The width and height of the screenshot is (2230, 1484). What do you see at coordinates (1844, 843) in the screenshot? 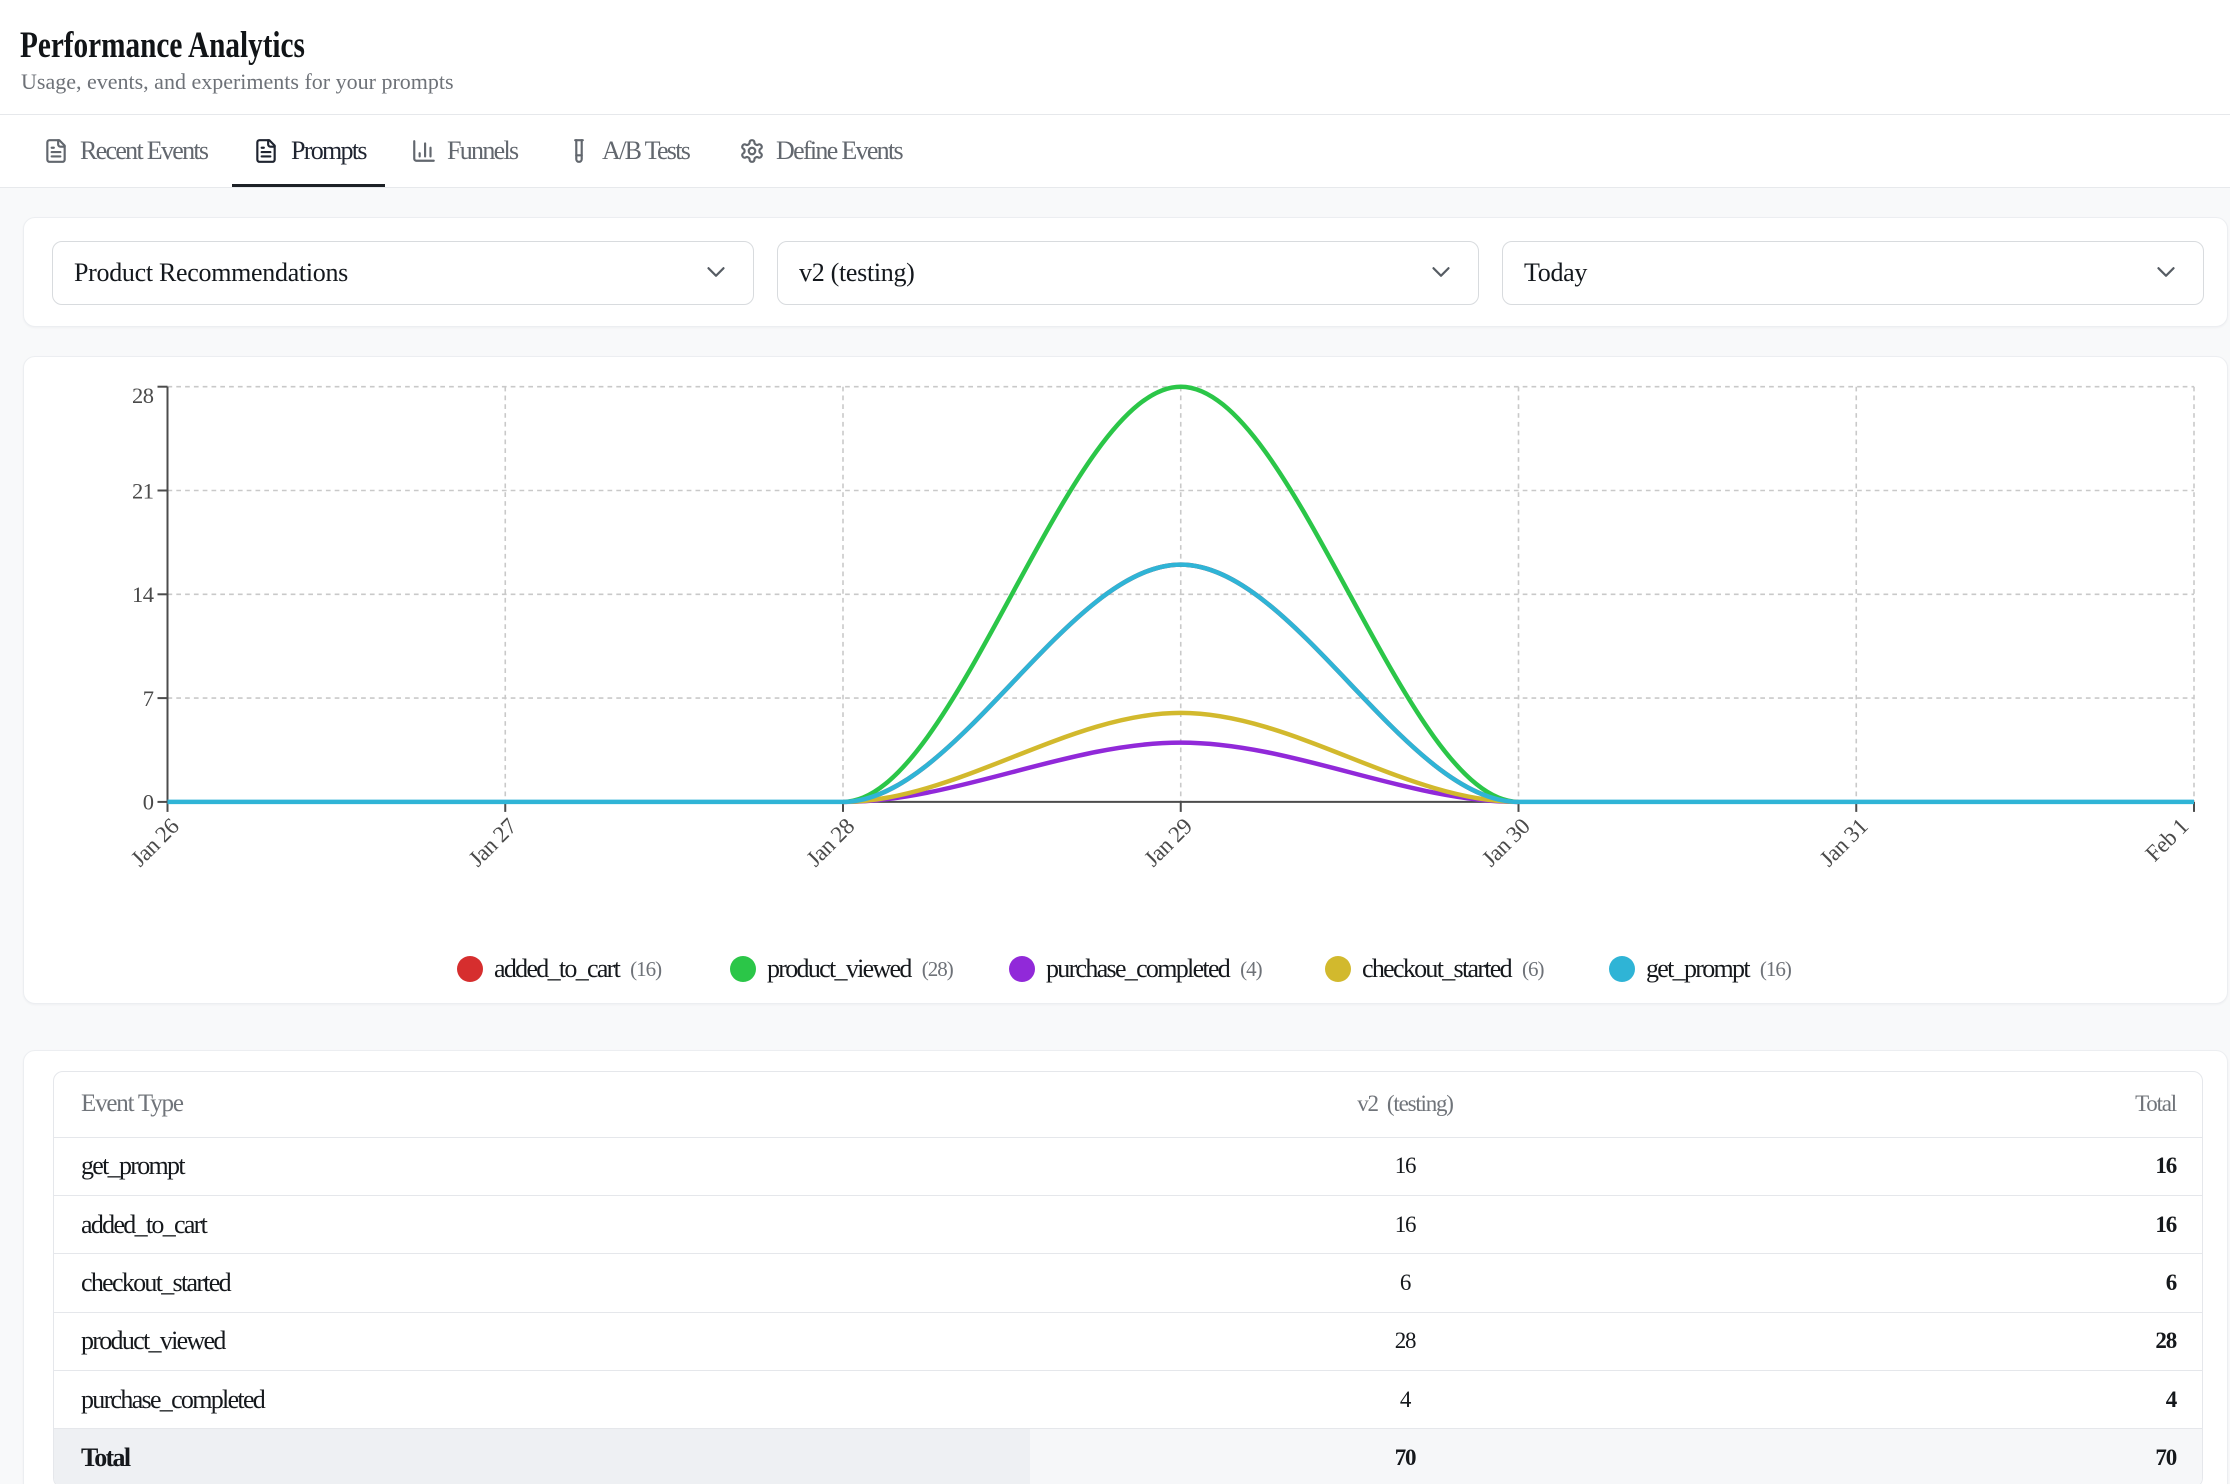
I see `svg-text: Jan 31` at bounding box center [1844, 843].